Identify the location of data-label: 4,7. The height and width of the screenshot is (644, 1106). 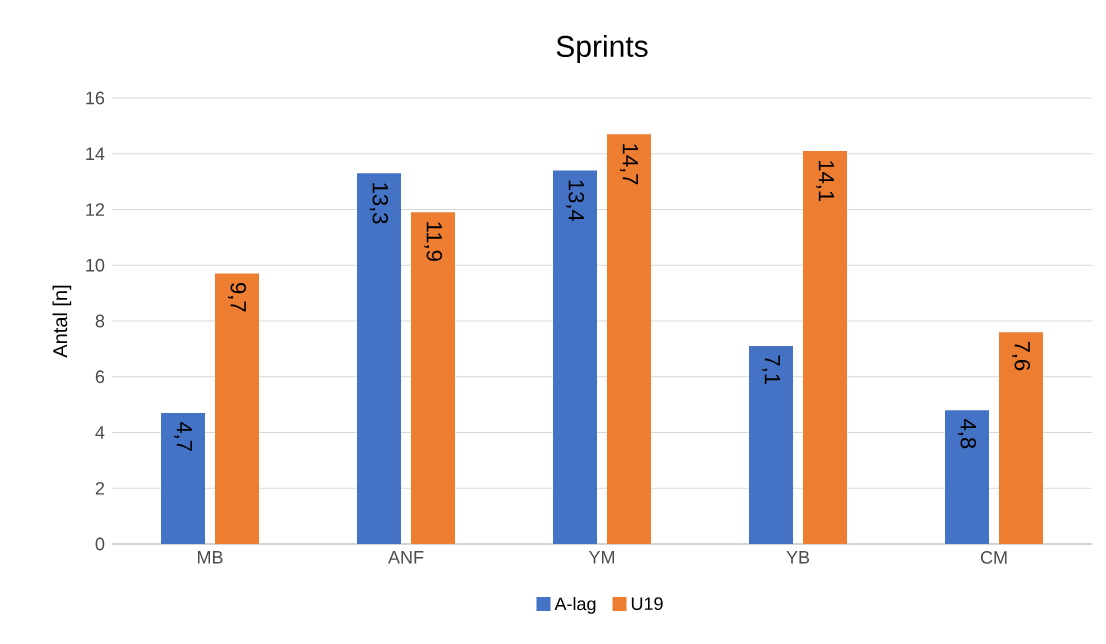
(183, 436).